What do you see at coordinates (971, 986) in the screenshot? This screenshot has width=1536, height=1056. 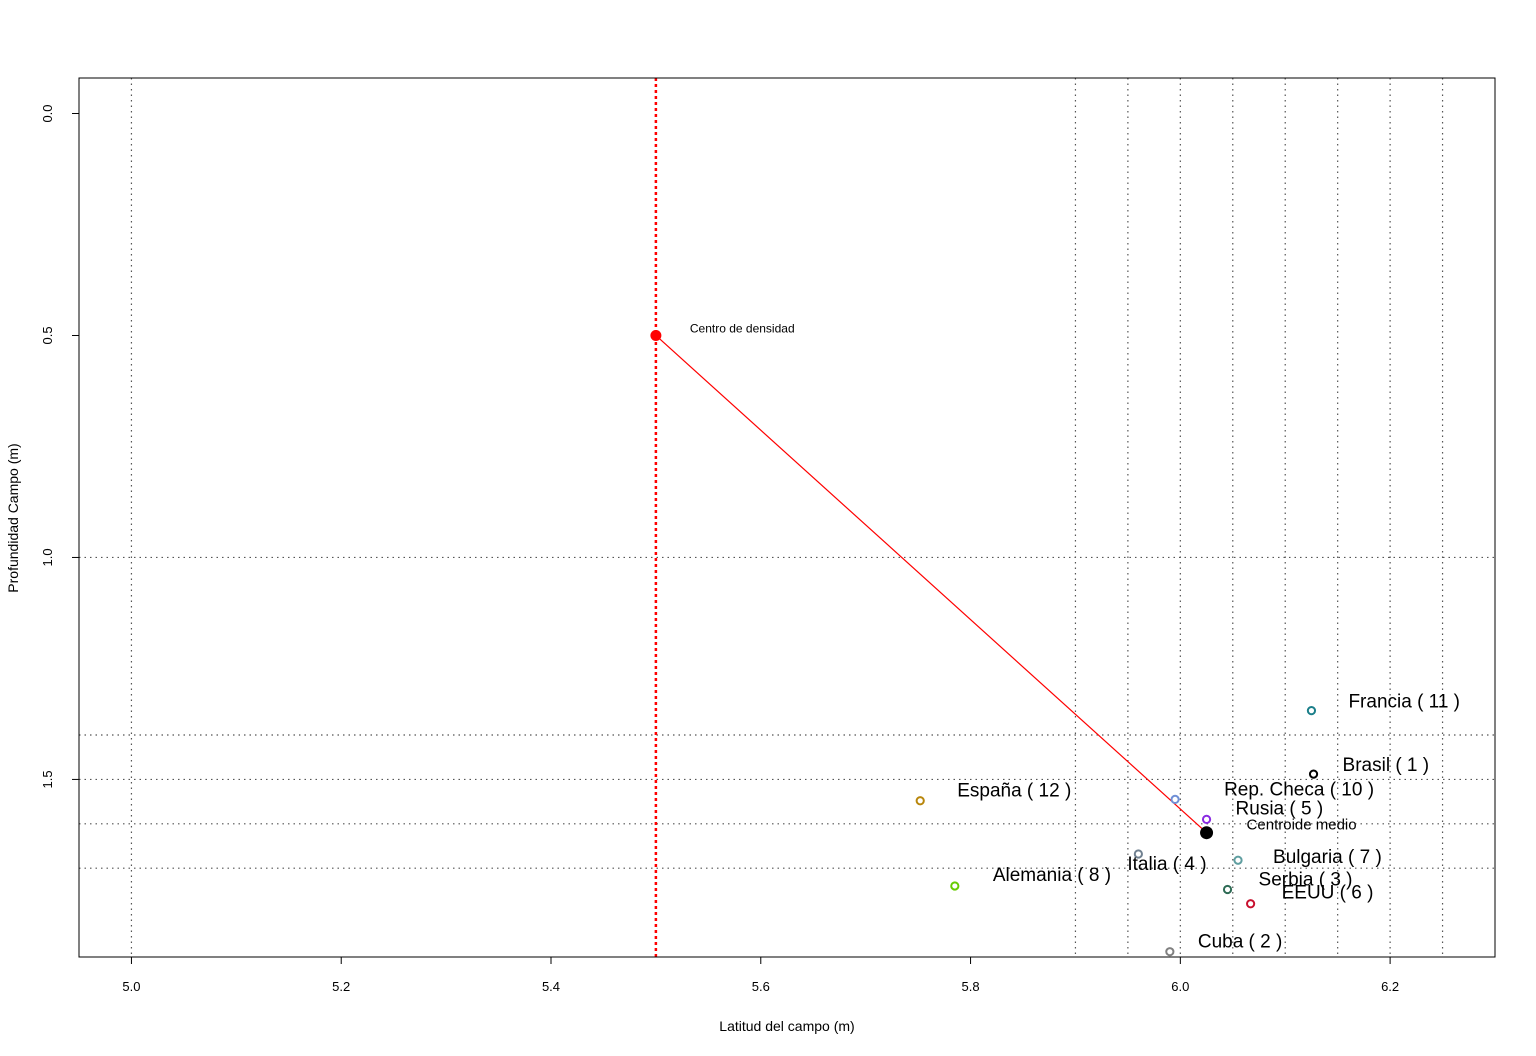 I see `x-tick-label: 5.8` at bounding box center [971, 986].